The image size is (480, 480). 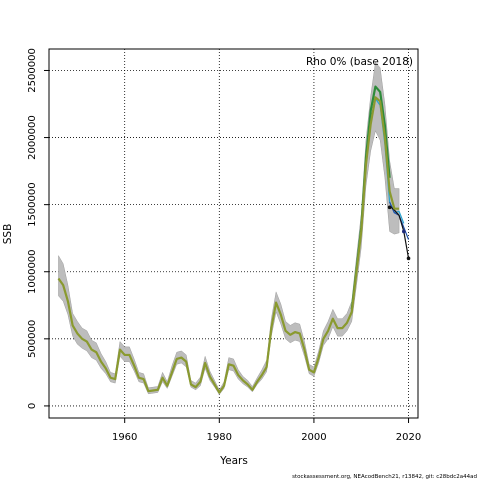 What do you see at coordinates (8, 234) in the screenshot?
I see `y-axis-title: SSB` at bounding box center [8, 234].